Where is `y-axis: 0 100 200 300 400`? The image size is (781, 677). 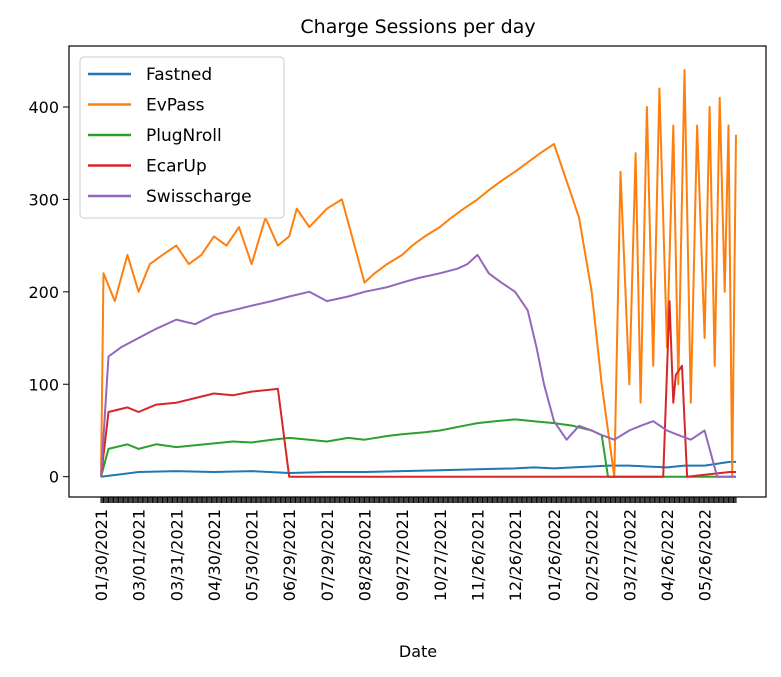
y-axis: 0 100 200 300 400 is located at coordinates (48, 292).